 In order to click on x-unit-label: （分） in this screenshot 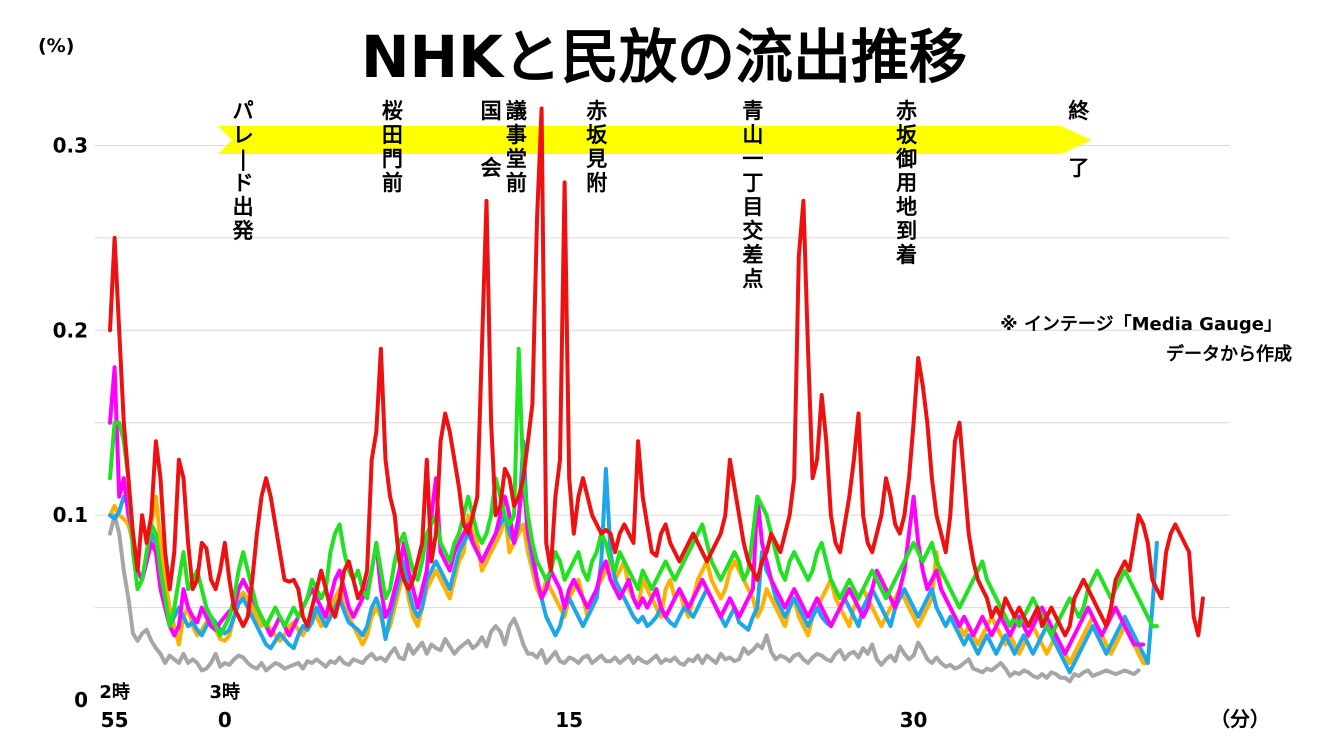, I will do `click(1240, 719)`.